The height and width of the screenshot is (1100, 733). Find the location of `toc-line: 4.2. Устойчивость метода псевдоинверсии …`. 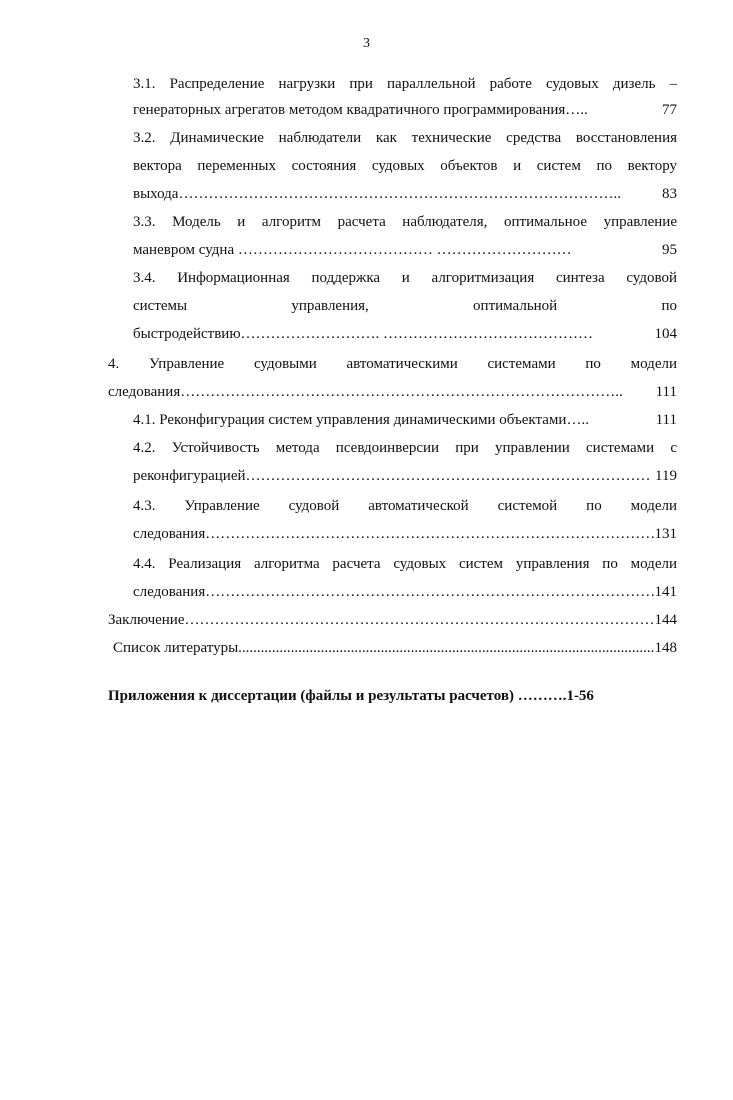

toc-line: 4.2. Устойчивость метода псевдоинверсии … is located at coordinates (405, 448).